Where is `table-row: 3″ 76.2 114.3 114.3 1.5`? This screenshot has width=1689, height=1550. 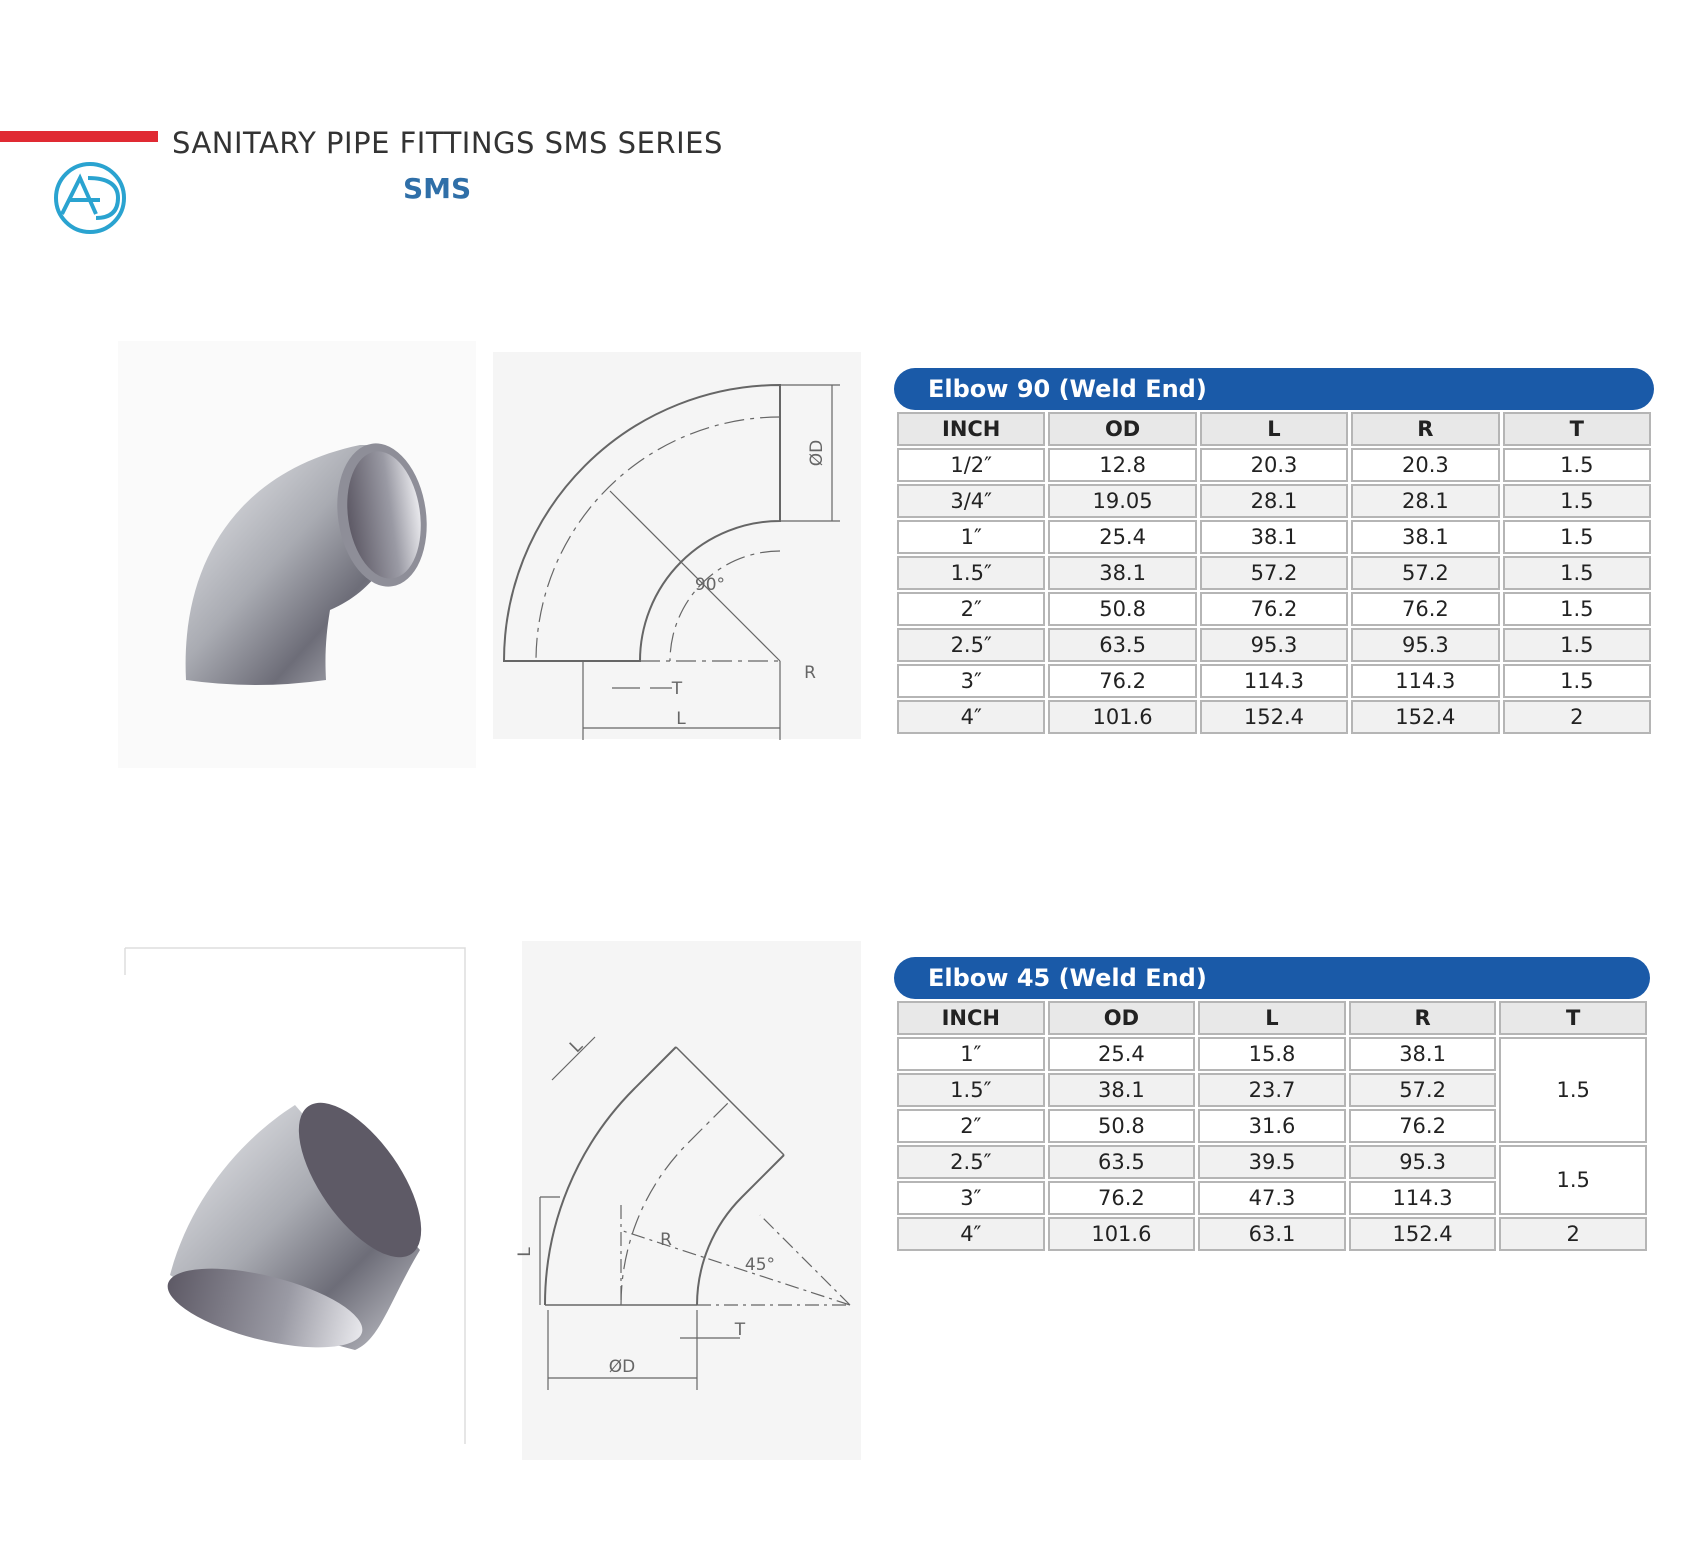
table-row: 3″ 76.2 114.3 114.3 1.5 is located at coordinates (1274, 681).